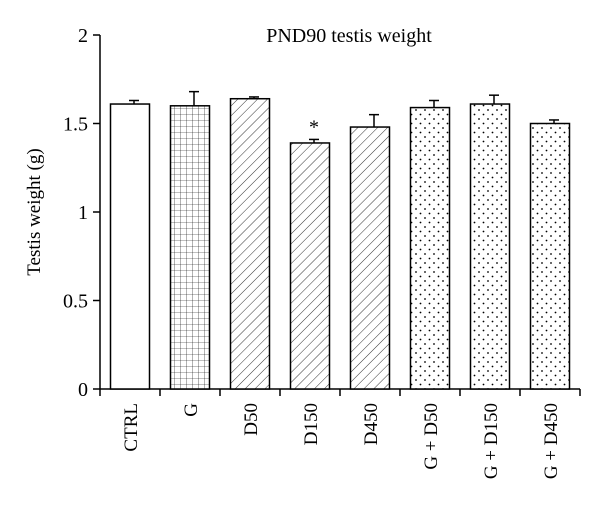 The height and width of the screenshot is (525, 600). Describe the element at coordinates (311, 424) in the screenshot. I see `category-label: D150` at that location.